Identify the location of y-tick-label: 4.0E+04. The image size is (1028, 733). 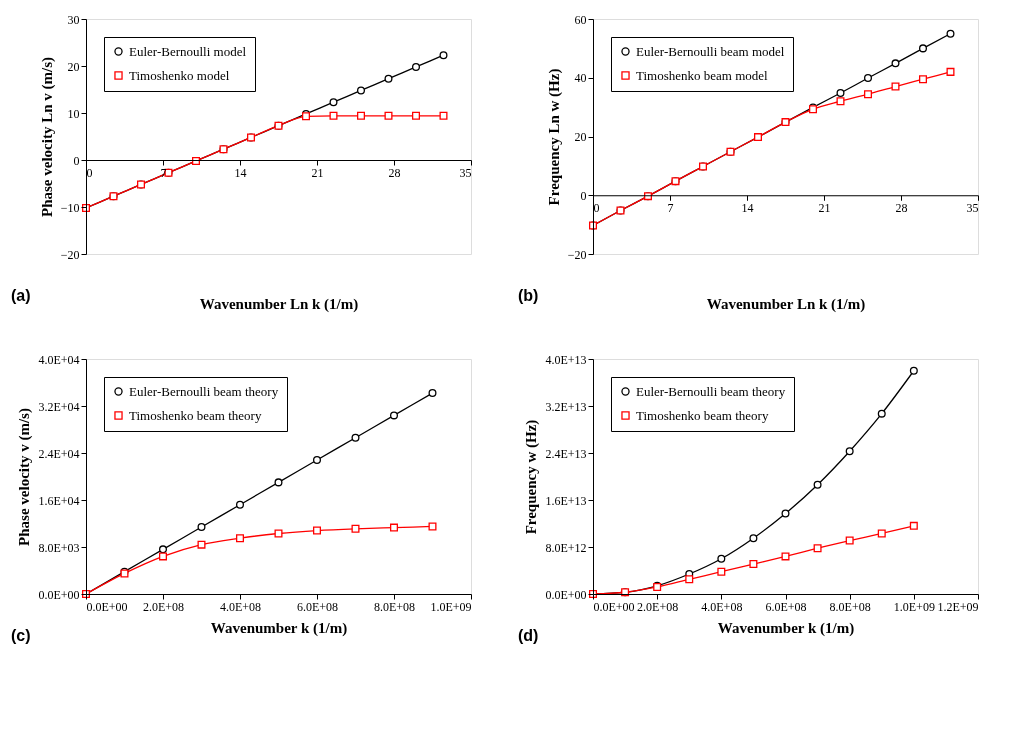
(59, 359).